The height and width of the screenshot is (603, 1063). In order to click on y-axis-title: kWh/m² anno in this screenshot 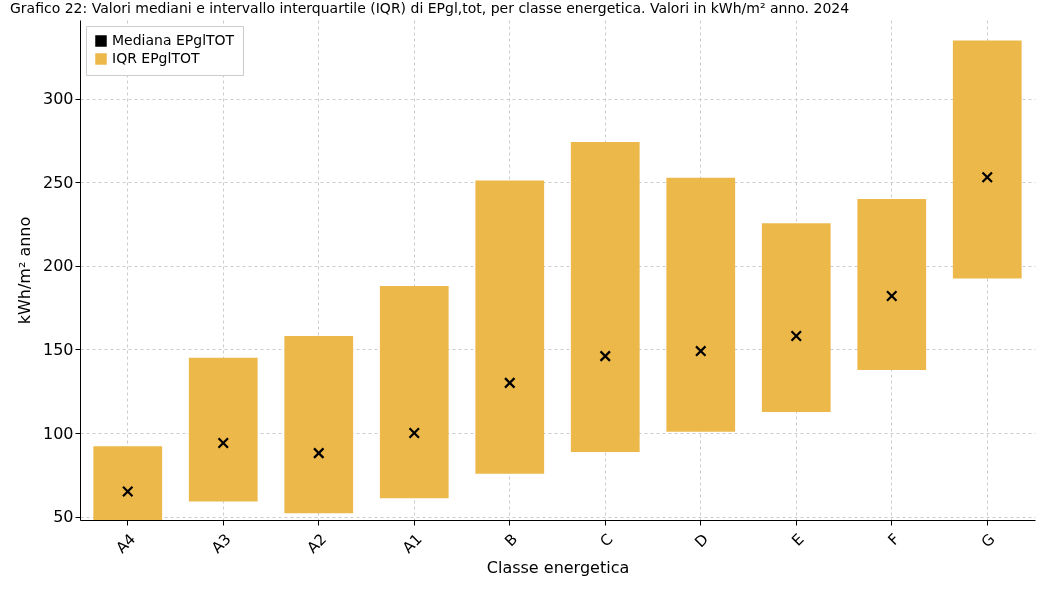, I will do `click(24, 270)`.